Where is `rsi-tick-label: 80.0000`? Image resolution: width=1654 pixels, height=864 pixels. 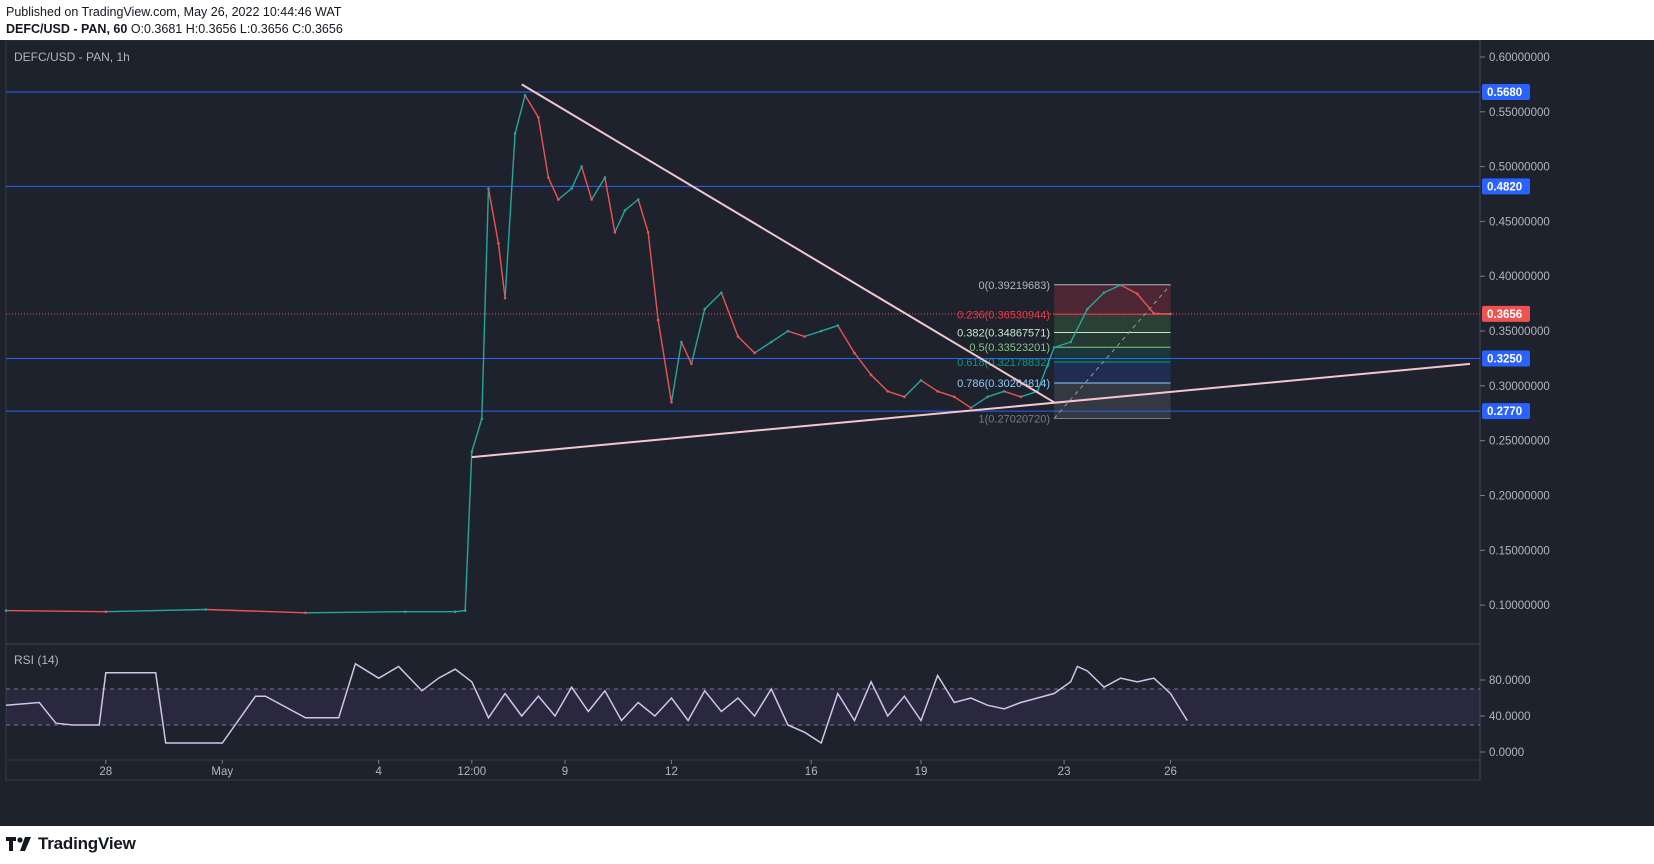 rsi-tick-label: 80.0000 is located at coordinates (1510, 681).